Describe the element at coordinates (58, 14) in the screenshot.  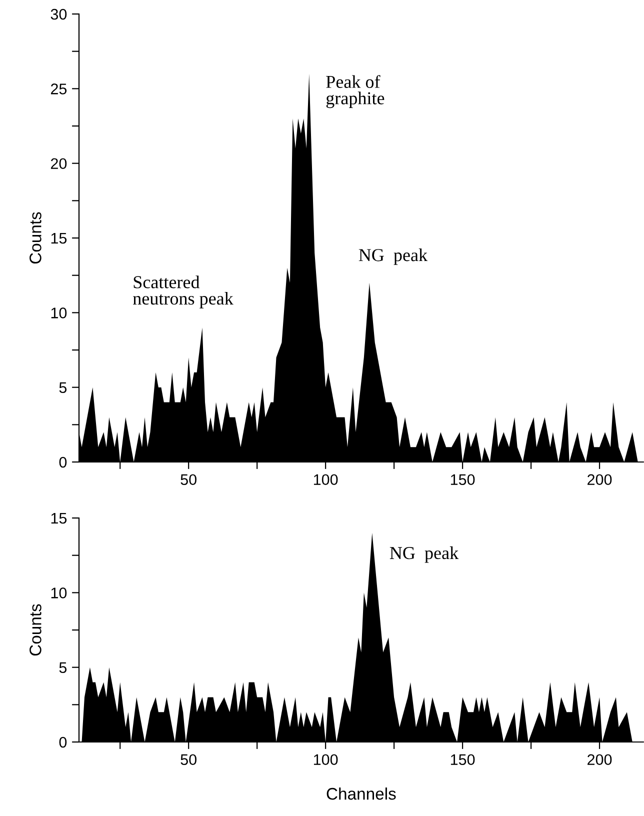
I see `y-tick-label: 30` at that location.